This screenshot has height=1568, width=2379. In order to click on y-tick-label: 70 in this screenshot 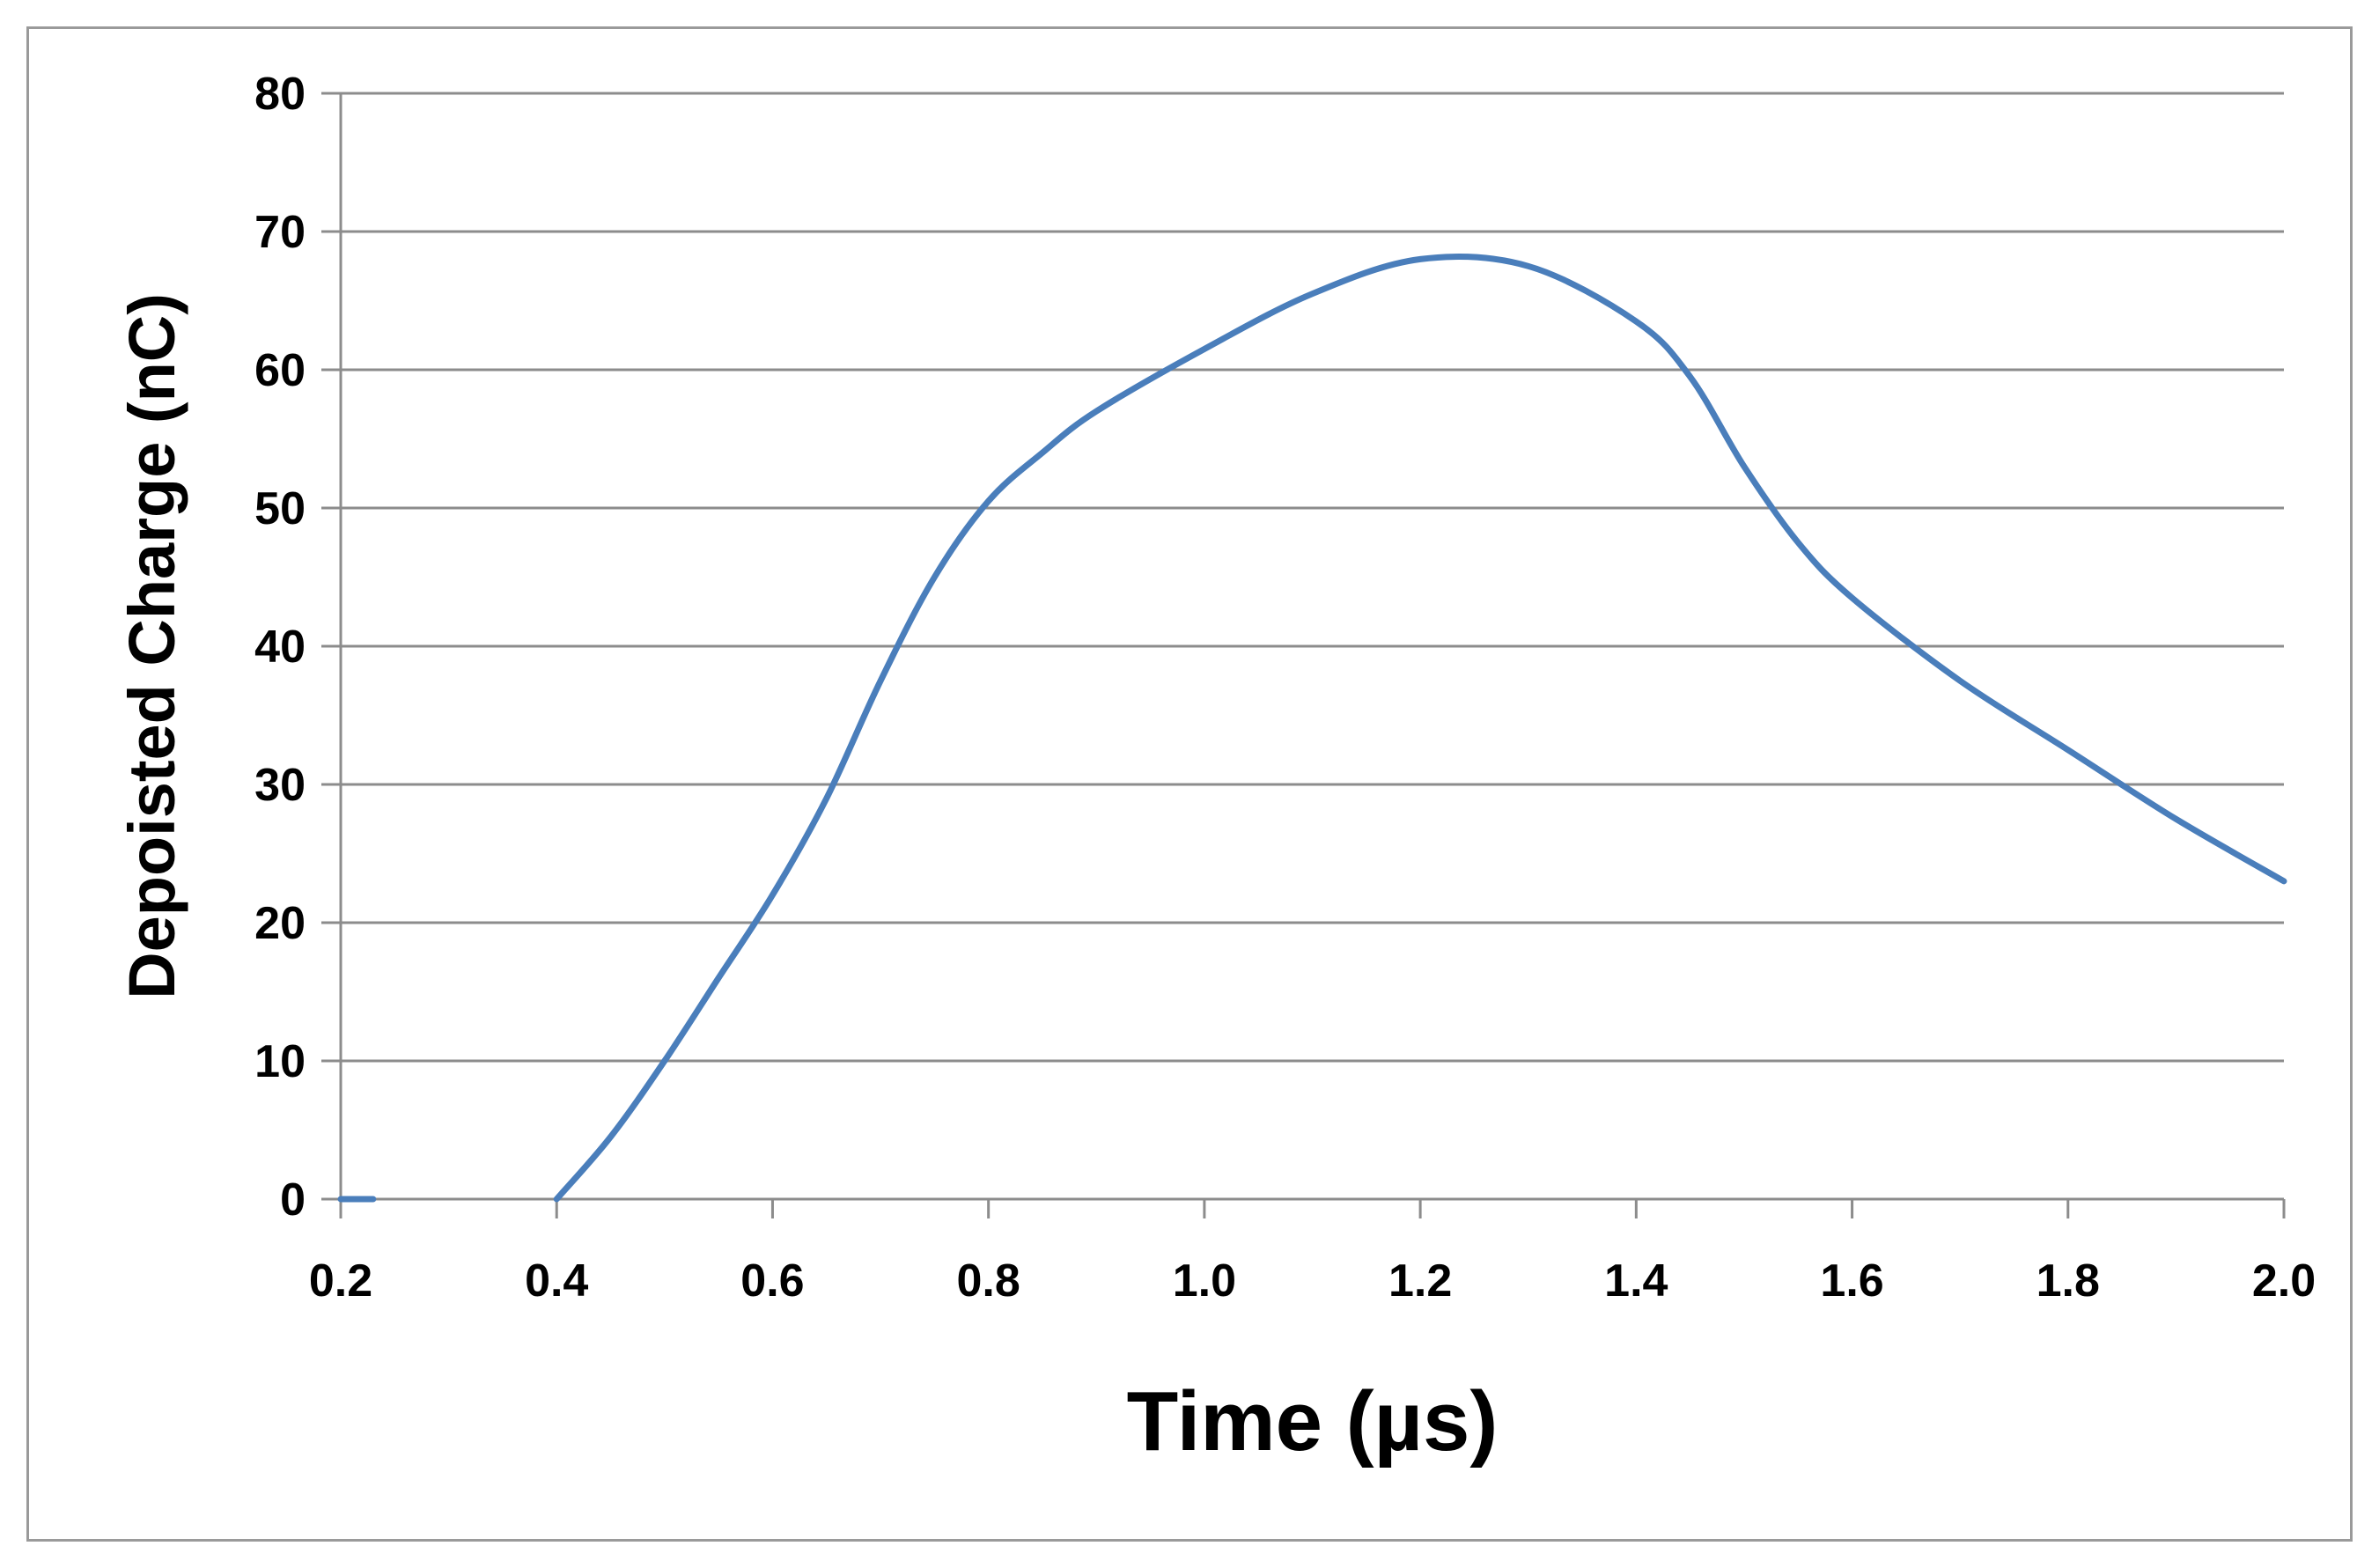, I will do `click(280, 232)`.